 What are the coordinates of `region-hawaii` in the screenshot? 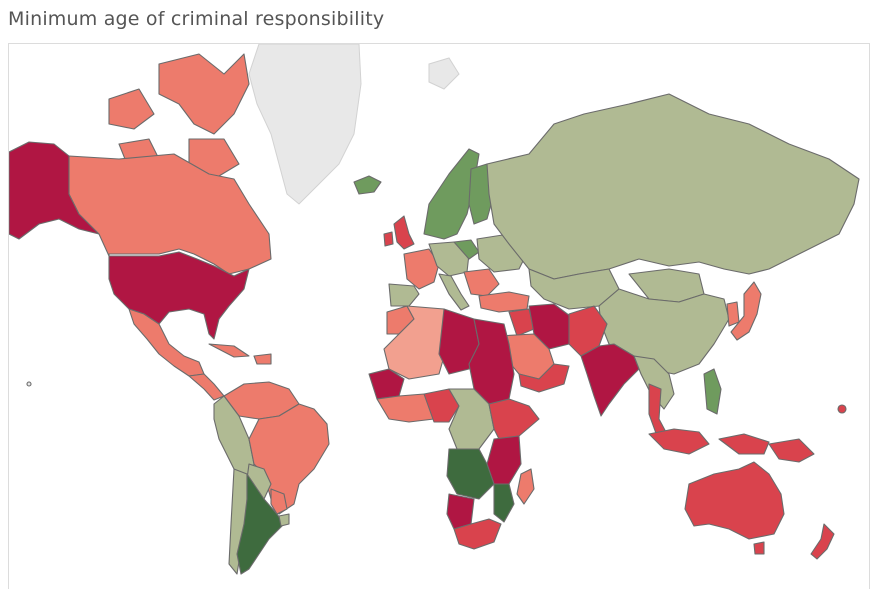 It's located at (29, 384).